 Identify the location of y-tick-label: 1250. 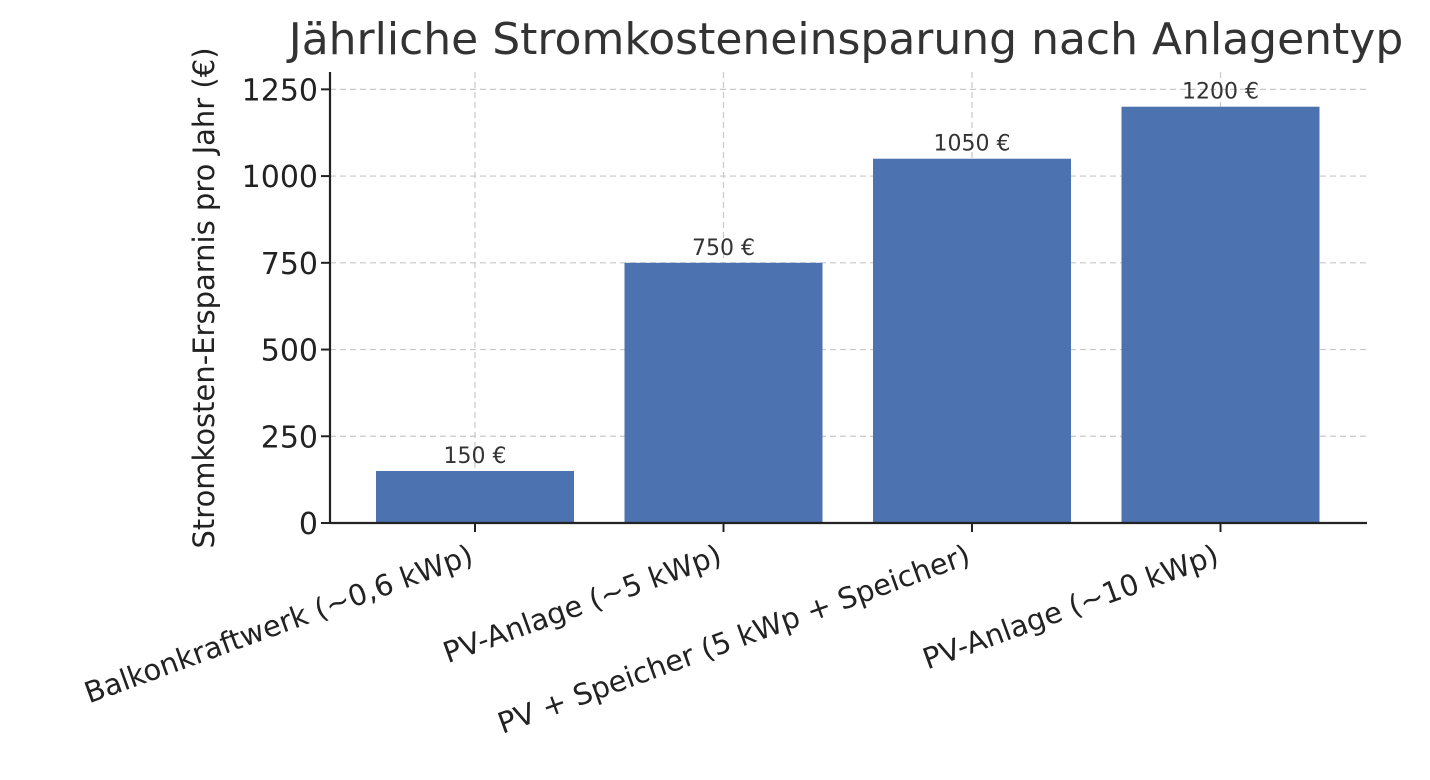
(280, 90).